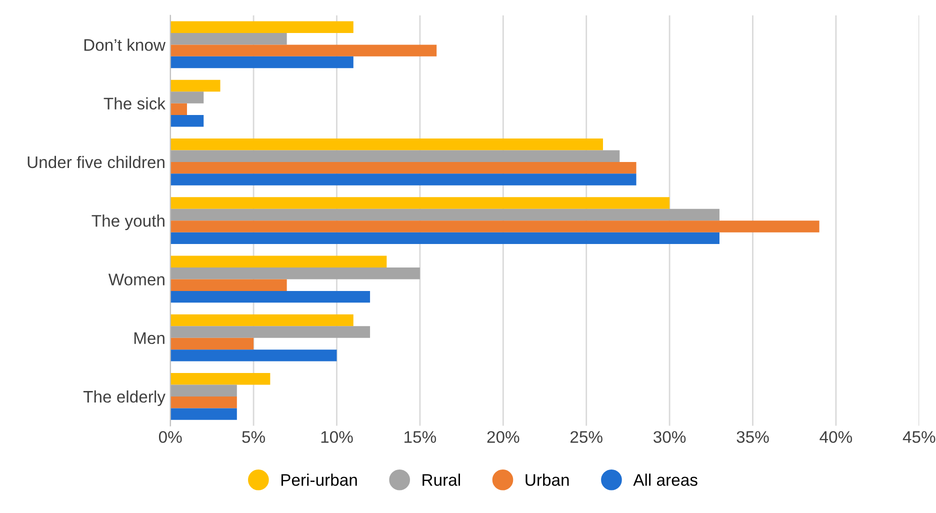  I want to click on legend-label: Rural, so click(441, 480).